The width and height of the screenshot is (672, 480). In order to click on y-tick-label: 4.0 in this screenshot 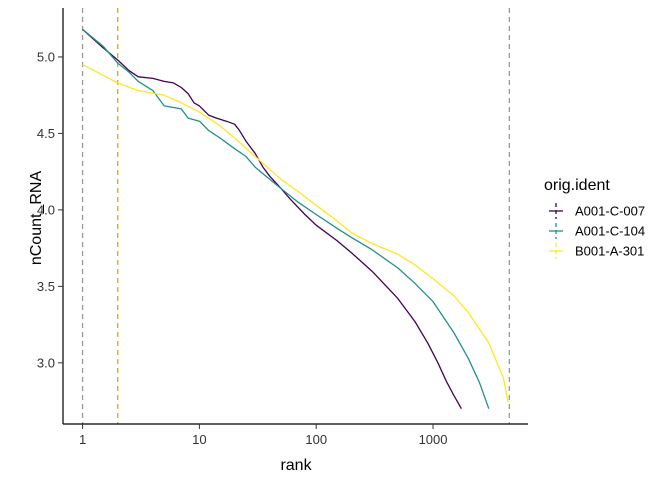, I will do `click(46, 209)`.